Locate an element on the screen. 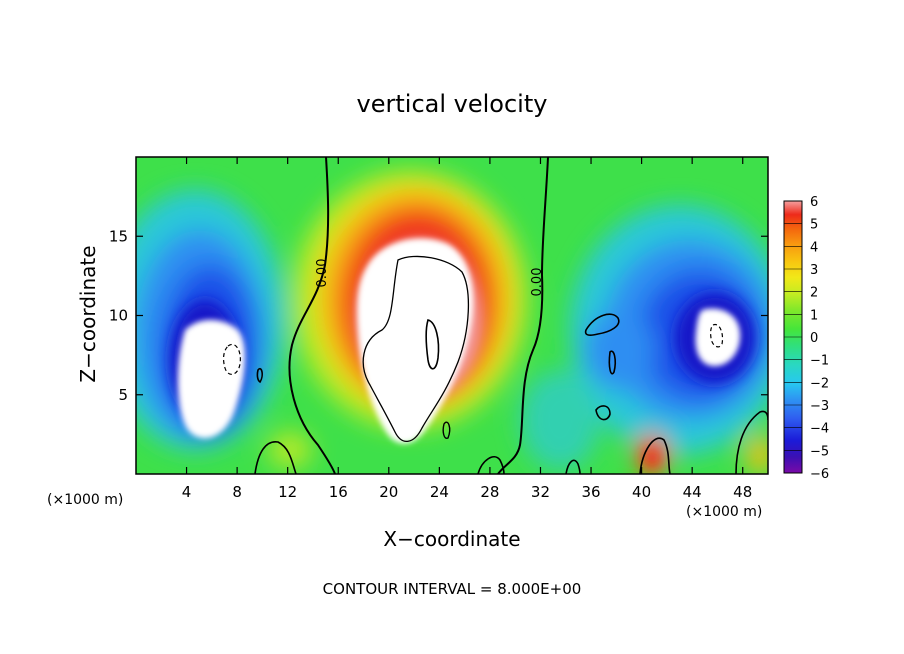 The height and width of the screenshot is (654, 904). y-tick-label: 5 is located at coordinates (123, 395).